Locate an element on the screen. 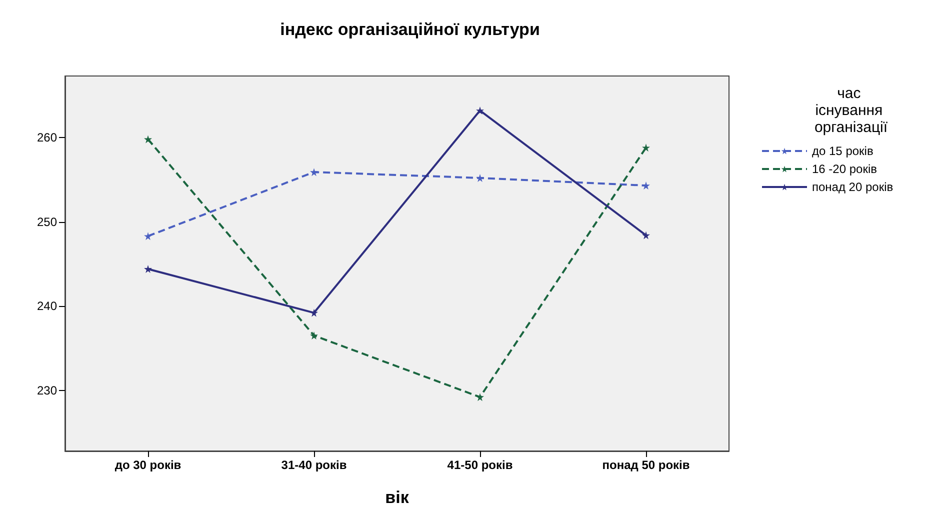  x-tick-label: до 30 років is located at coordinates (148, 465).